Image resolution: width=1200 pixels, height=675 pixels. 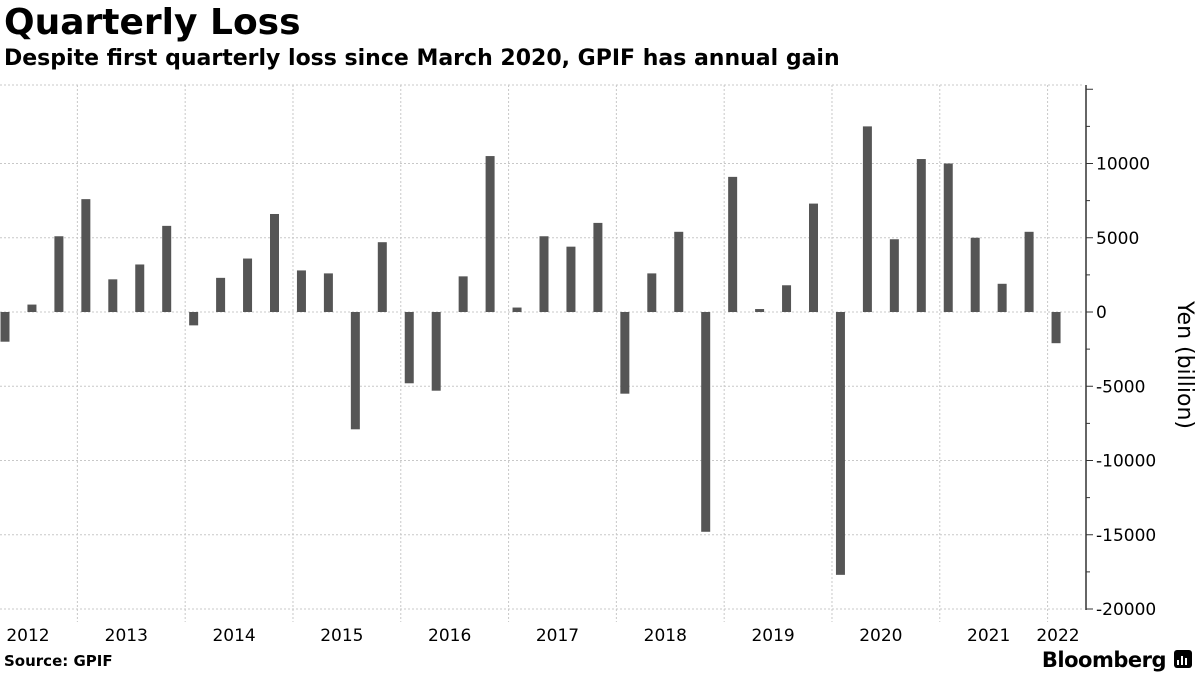 I want to click on x-tick-label: 2012, so click(x=27, y=636).